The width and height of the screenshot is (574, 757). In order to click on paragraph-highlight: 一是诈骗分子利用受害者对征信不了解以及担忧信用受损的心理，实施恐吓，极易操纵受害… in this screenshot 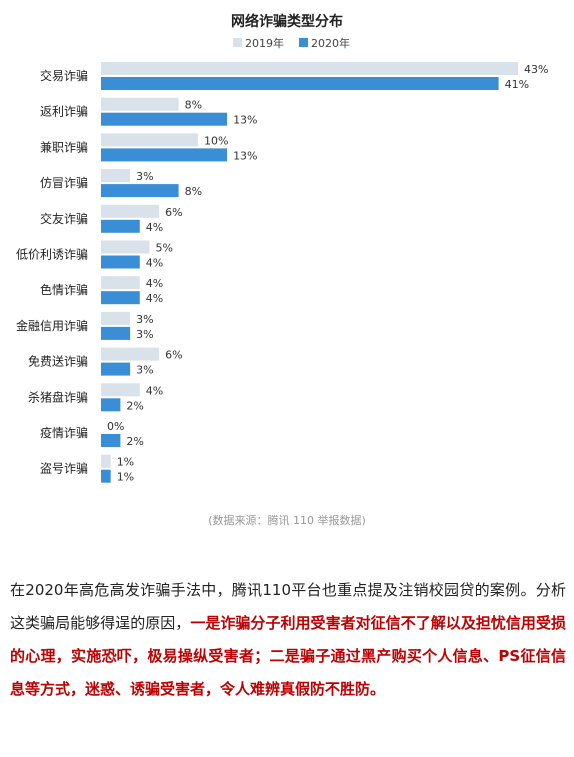, I will do `click(288, 656)`.